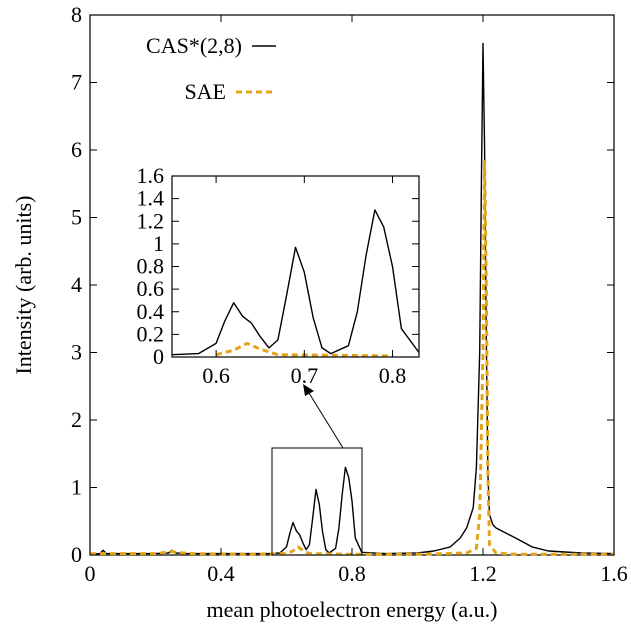 The height and width of the screenshot is (629, 631). What do you see at coordinates (76, 554) in the screenshot?
I see `y-tick-label: 0` at bounding box center [76, 554].